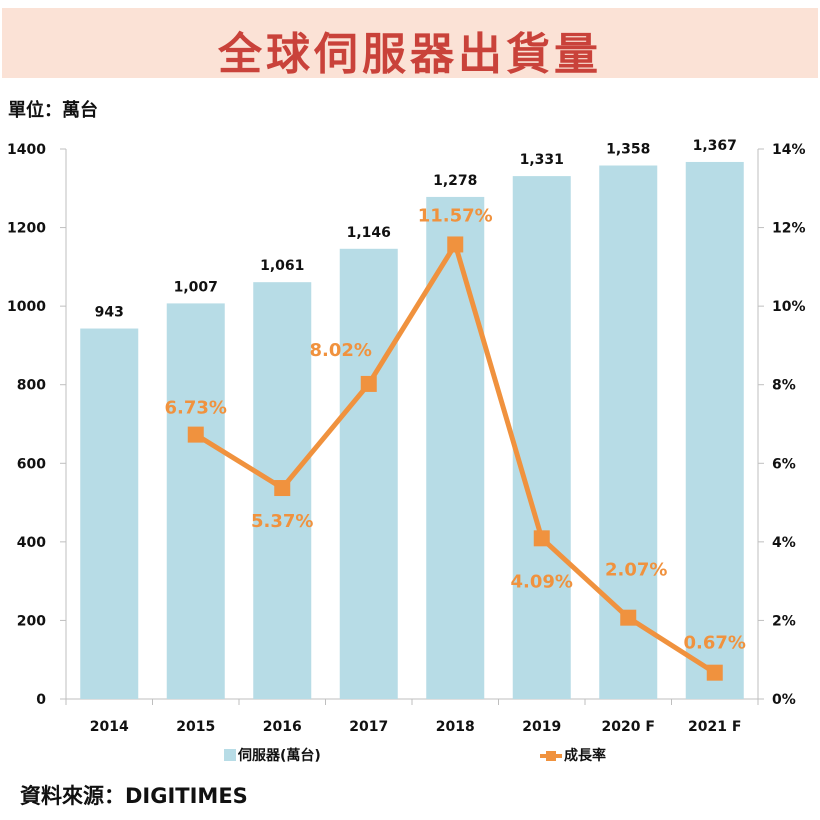 This screenshot has height=820, width=820. What do you see at coordinates (715, 146) in the screenshot?
I see `bar-value-label: 1,367` at bounding box center [715, 146].